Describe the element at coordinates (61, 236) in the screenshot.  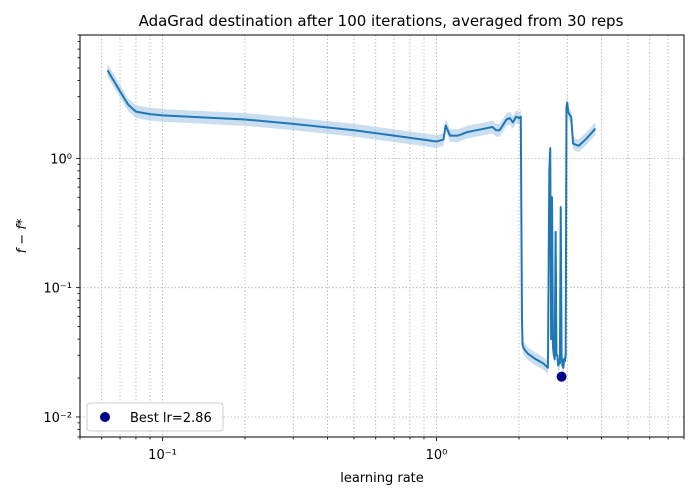
I see `y-axis-ticks: 10⁻² 10⁻¹ 10⁰` at that location.